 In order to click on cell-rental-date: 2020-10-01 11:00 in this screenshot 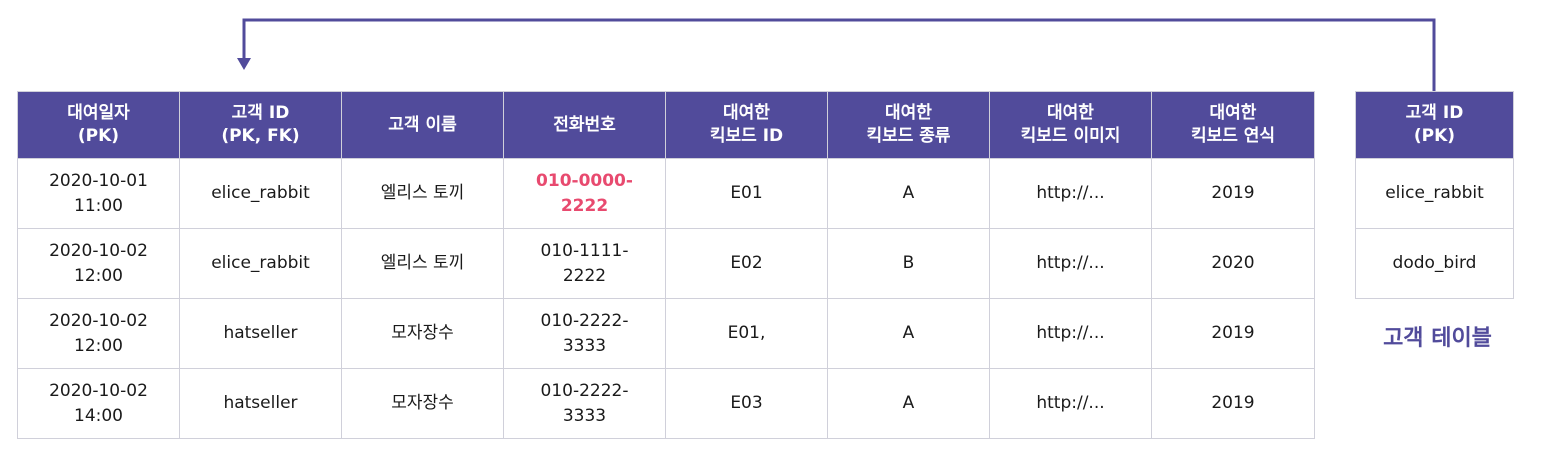, I will do `click(98, 193)`.